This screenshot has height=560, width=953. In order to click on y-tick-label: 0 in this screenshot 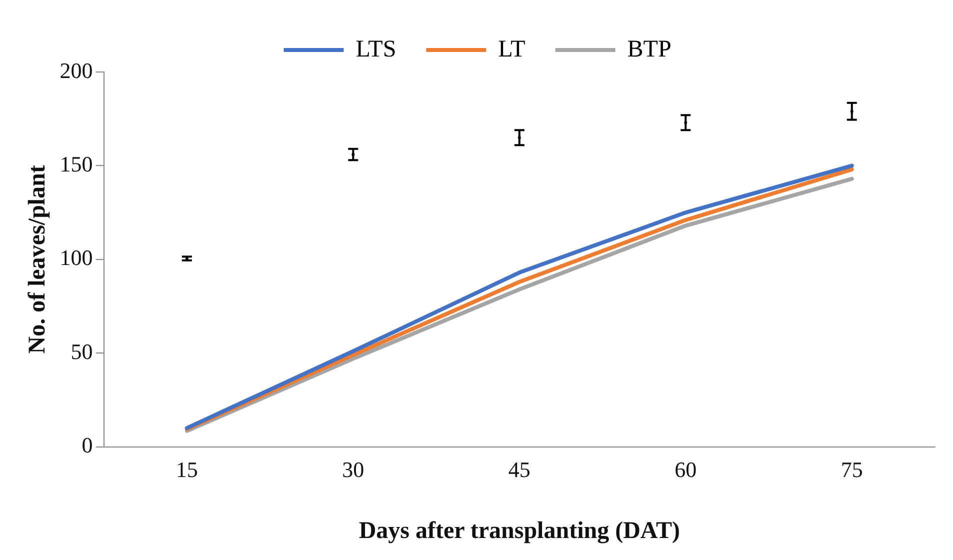, I will do `click(87, 445)`.